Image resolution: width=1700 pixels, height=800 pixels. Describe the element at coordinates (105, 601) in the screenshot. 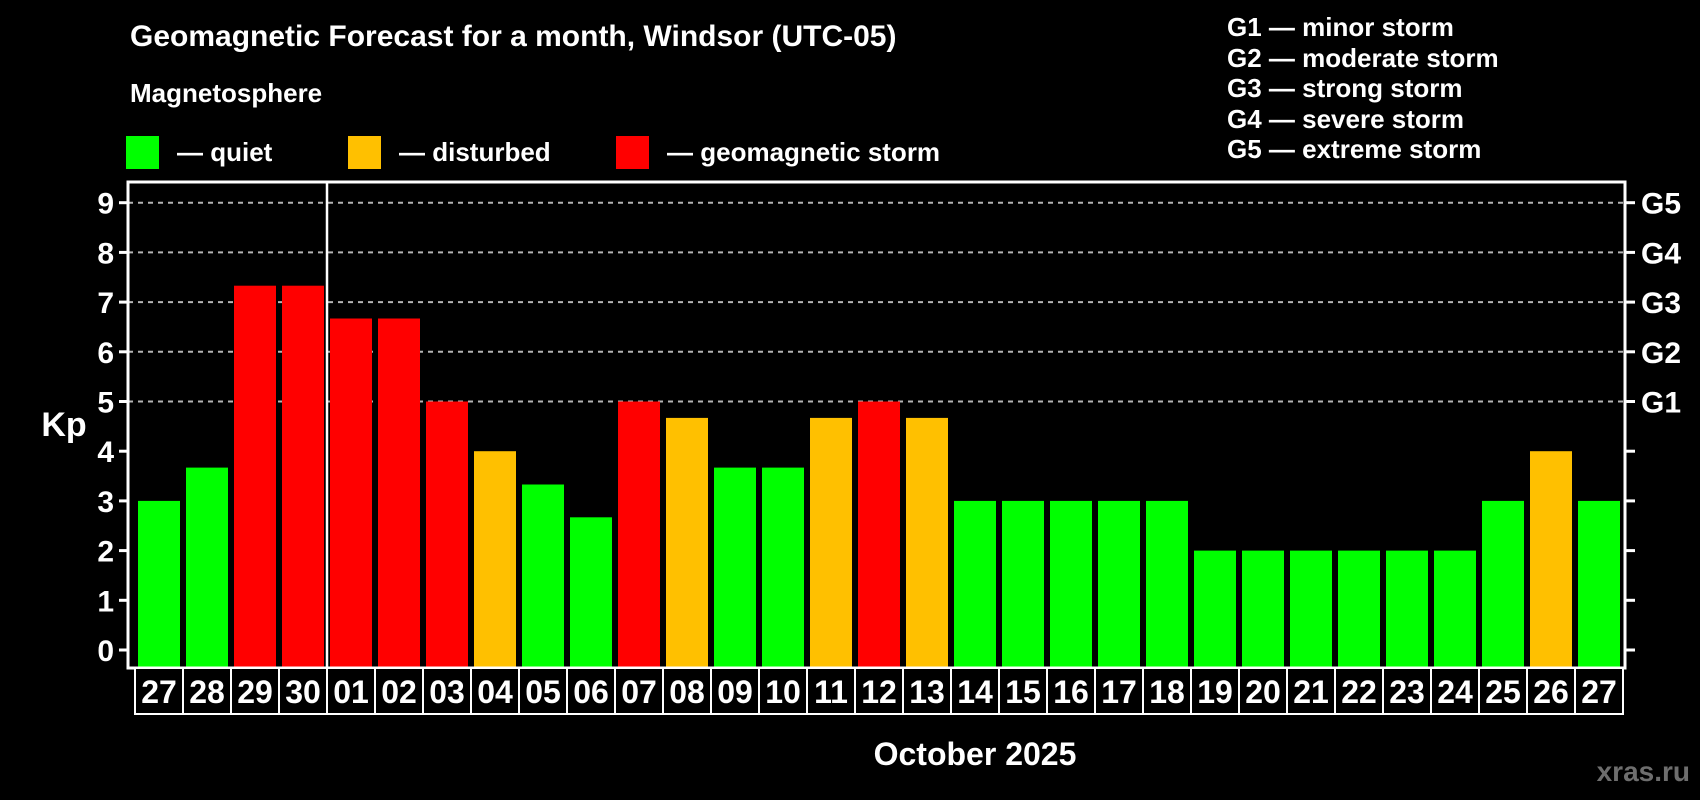

I see `y-tick-label-1: 1` at that location.